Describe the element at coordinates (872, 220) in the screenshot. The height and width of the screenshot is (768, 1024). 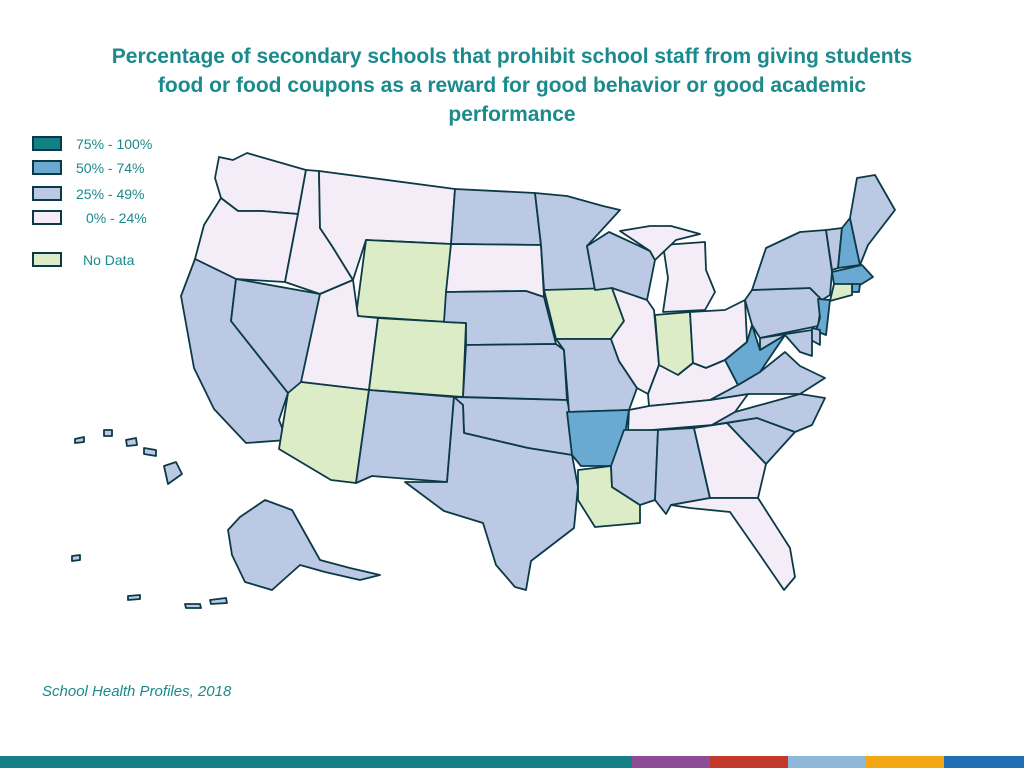
I see `state-me` at that location.